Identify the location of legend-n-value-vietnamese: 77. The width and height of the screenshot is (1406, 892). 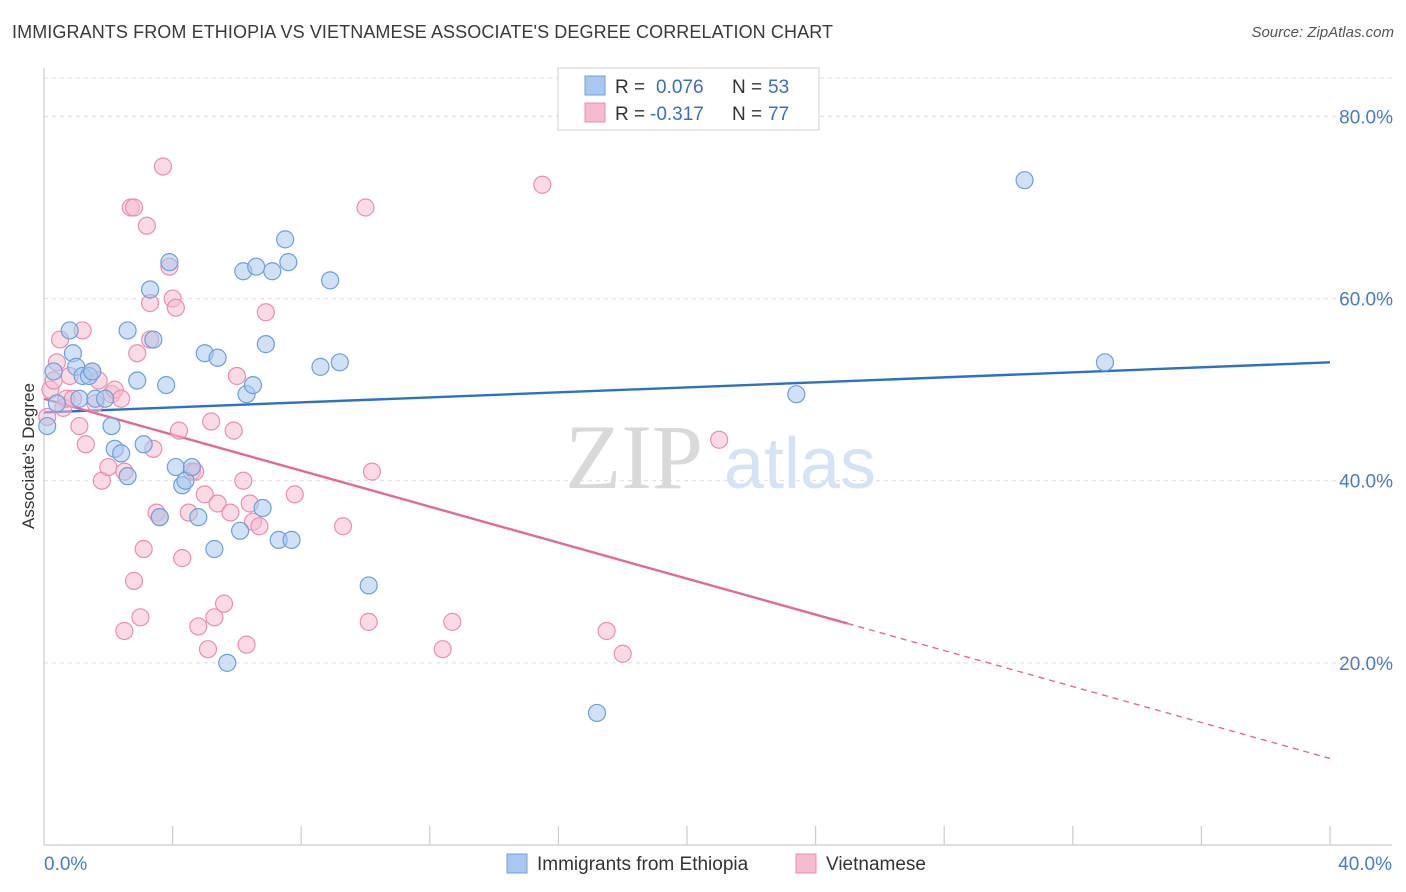
(778, 114).